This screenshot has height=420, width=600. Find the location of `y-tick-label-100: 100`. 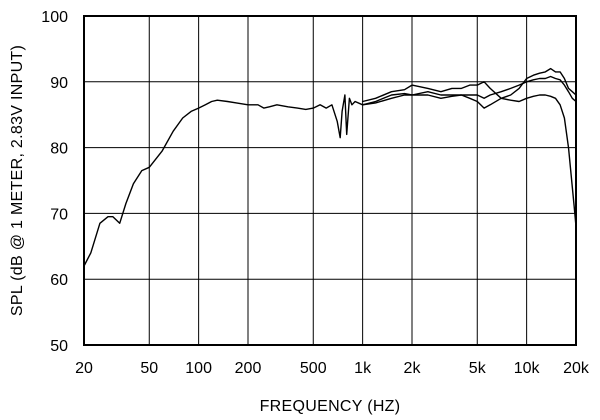

y-tick-label-100: 100 is located at coordinates (54, 17).